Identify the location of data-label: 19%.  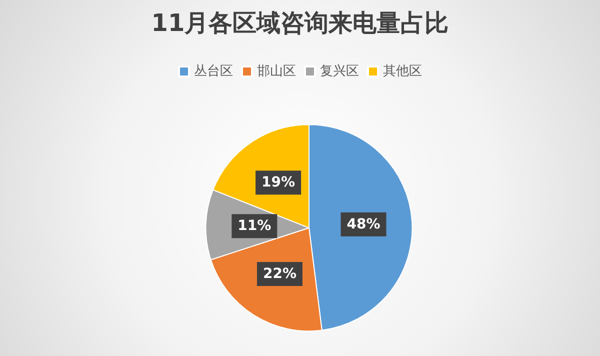
(279, 182).